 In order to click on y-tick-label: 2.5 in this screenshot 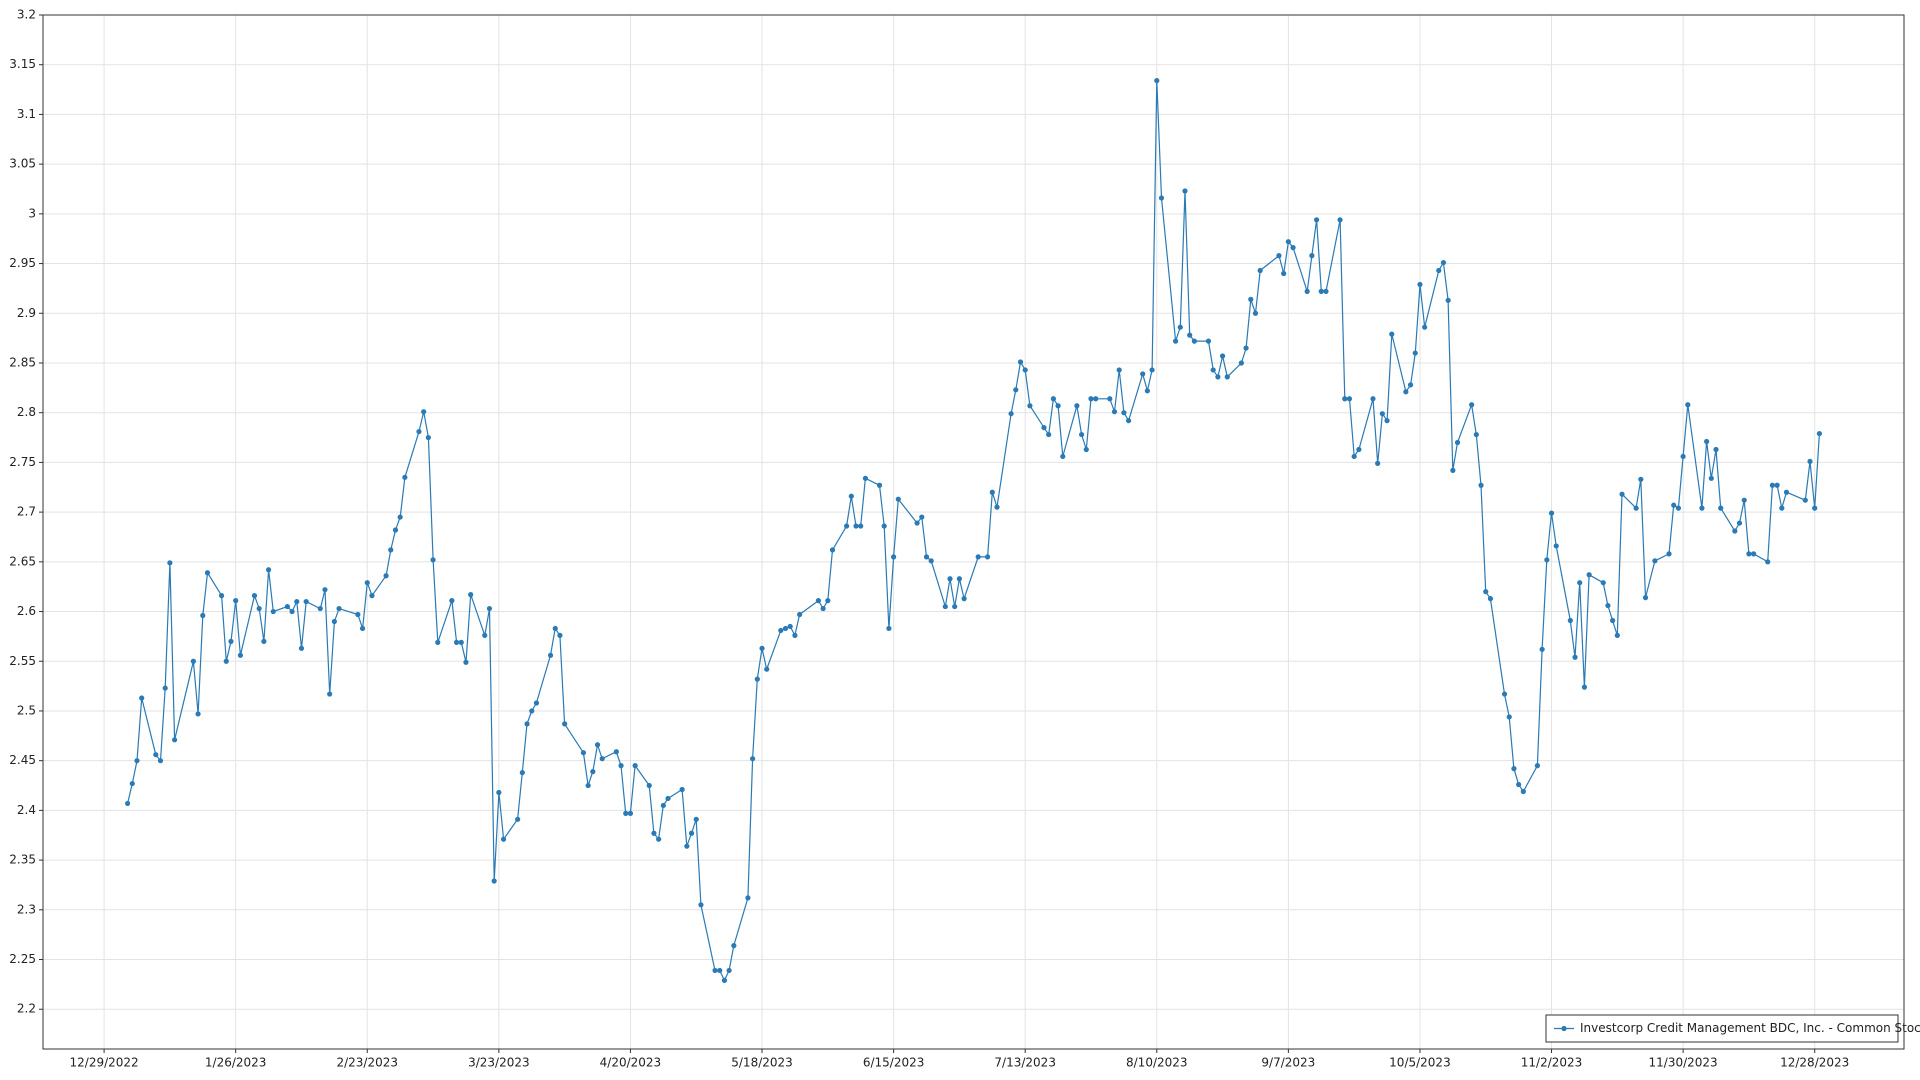, I will do `click(26, 710)`.